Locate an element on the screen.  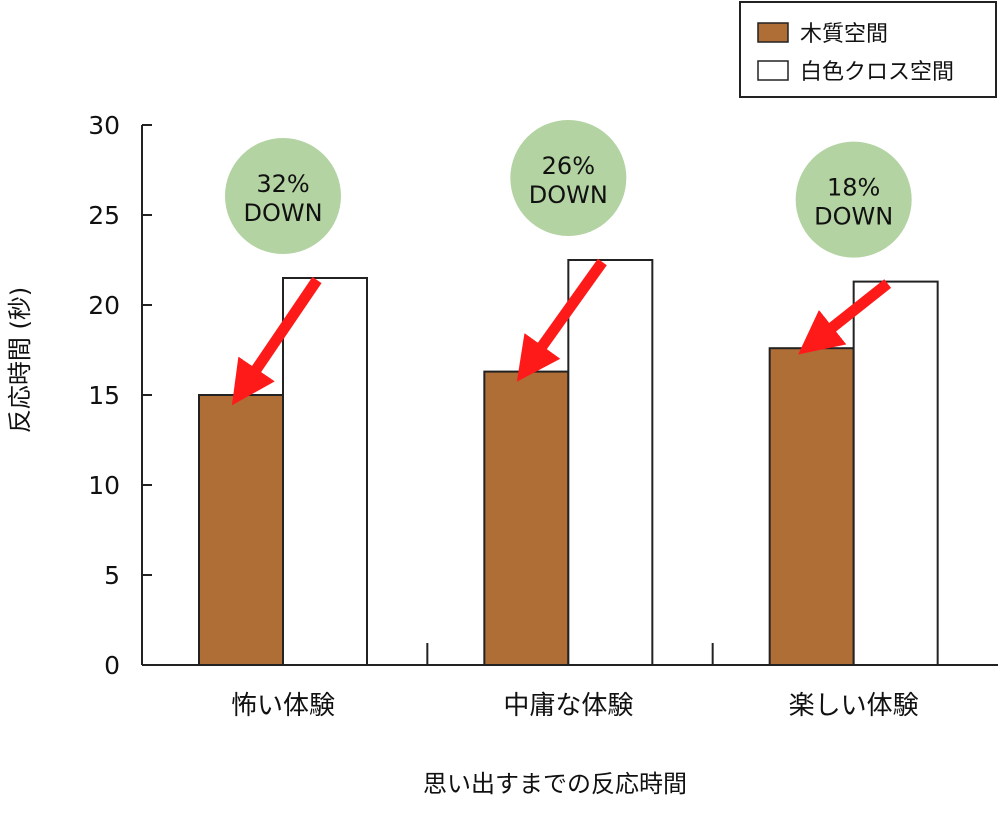
y-tick-label: 30 is located at coordinates (104, 125).